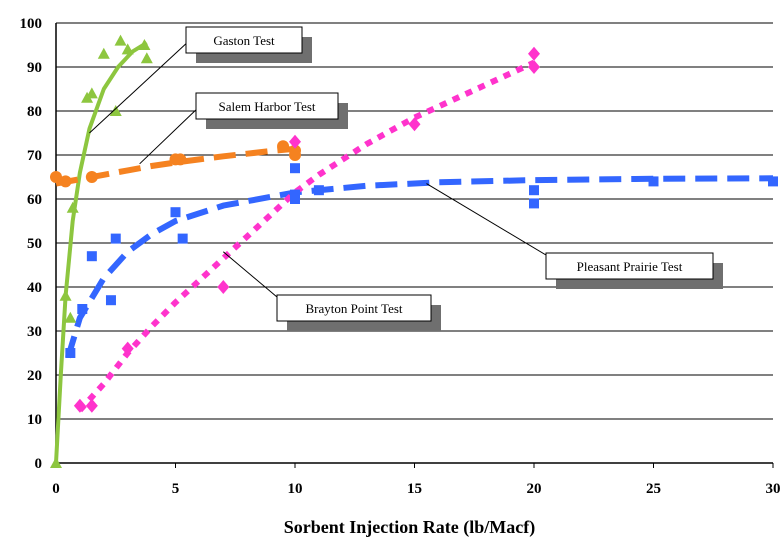  I want to click on y-tick-label: 50, so click(34, 244).